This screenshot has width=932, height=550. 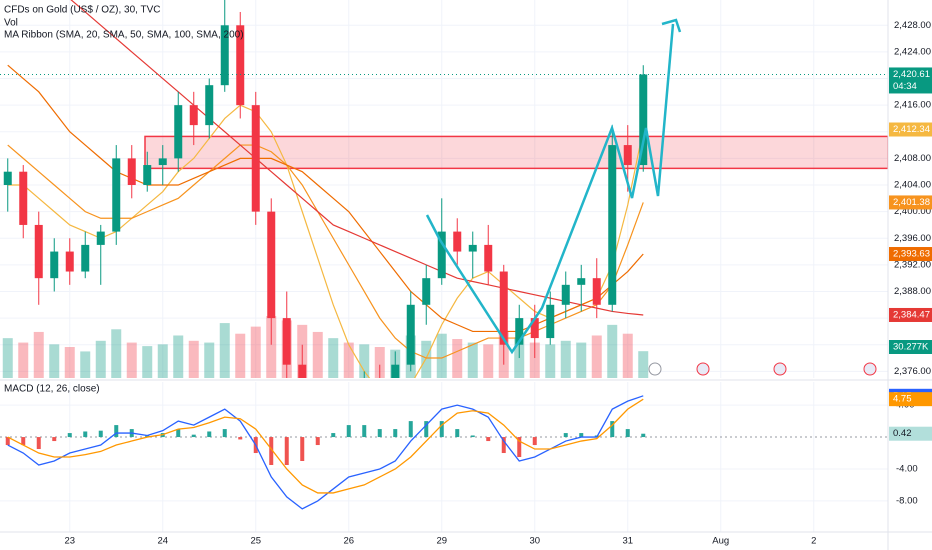 I want to click on macd-title: MACD (12, 26, close), so click(x=52, y=389).